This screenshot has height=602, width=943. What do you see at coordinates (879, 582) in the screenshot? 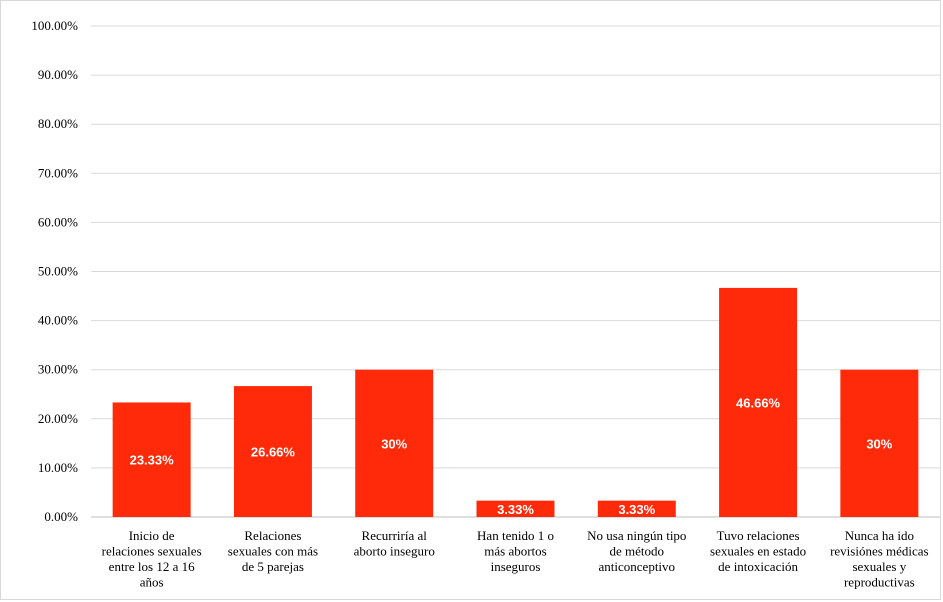
I see `x-tick-label-line: reproductivas` at bounding box center [879, 582].